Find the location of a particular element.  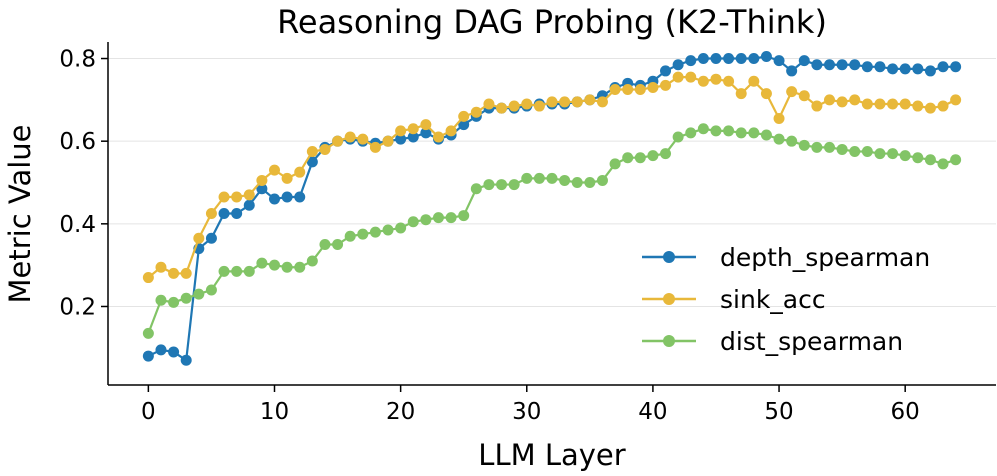

legend-dist-spearman-marker is located at coordinates (669, 341).